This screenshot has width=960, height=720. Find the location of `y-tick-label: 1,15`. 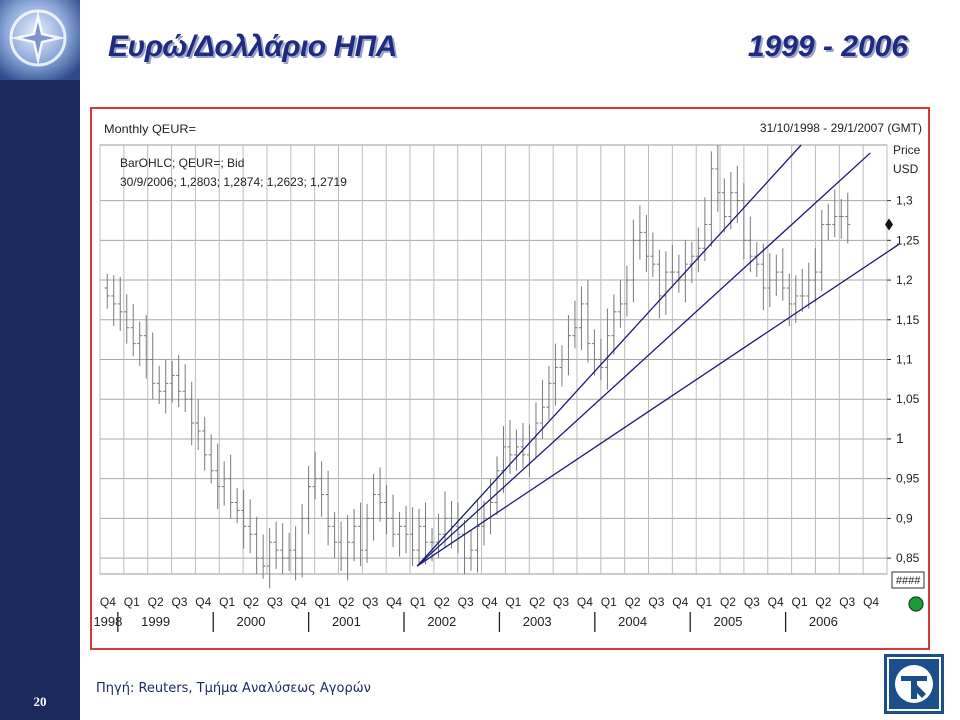

y-tick-label: 1,15 is located at coordinates (908, 320).